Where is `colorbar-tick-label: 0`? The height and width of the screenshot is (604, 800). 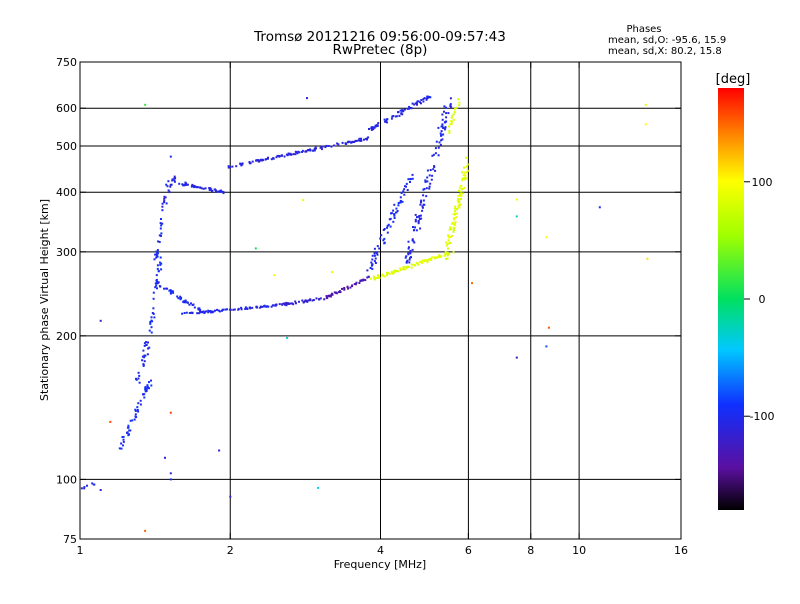
colorbar-tick-label: 0 is located at coordinates (762, 299).